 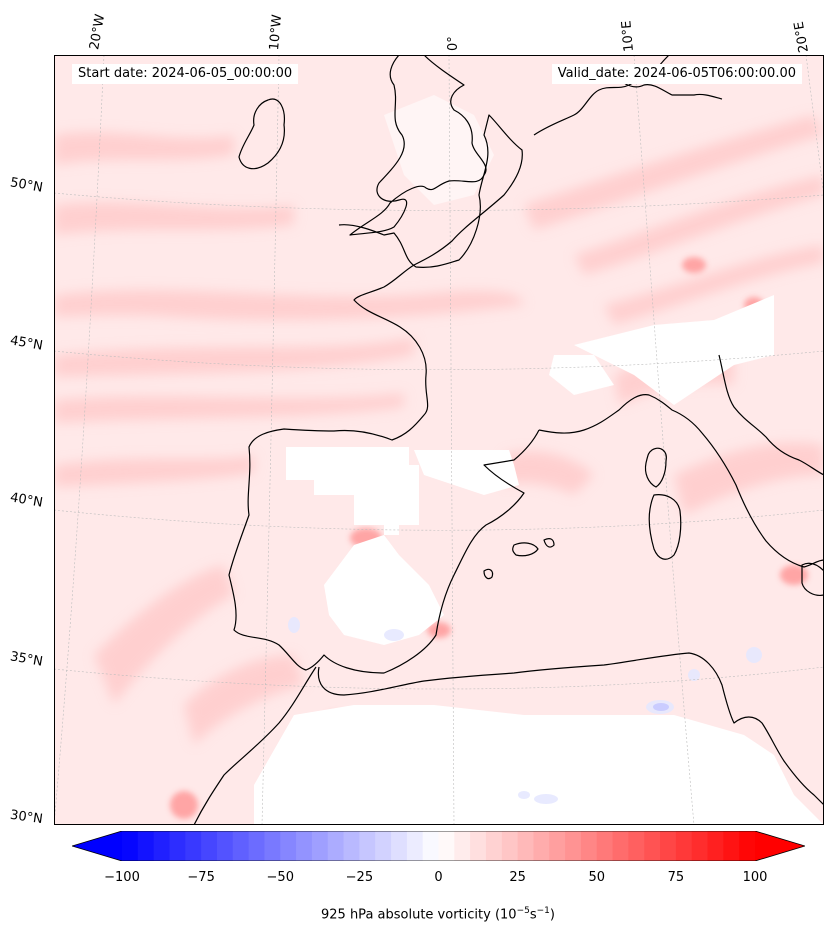 I want to click on coast-menorca, so click(x=549, y=543).